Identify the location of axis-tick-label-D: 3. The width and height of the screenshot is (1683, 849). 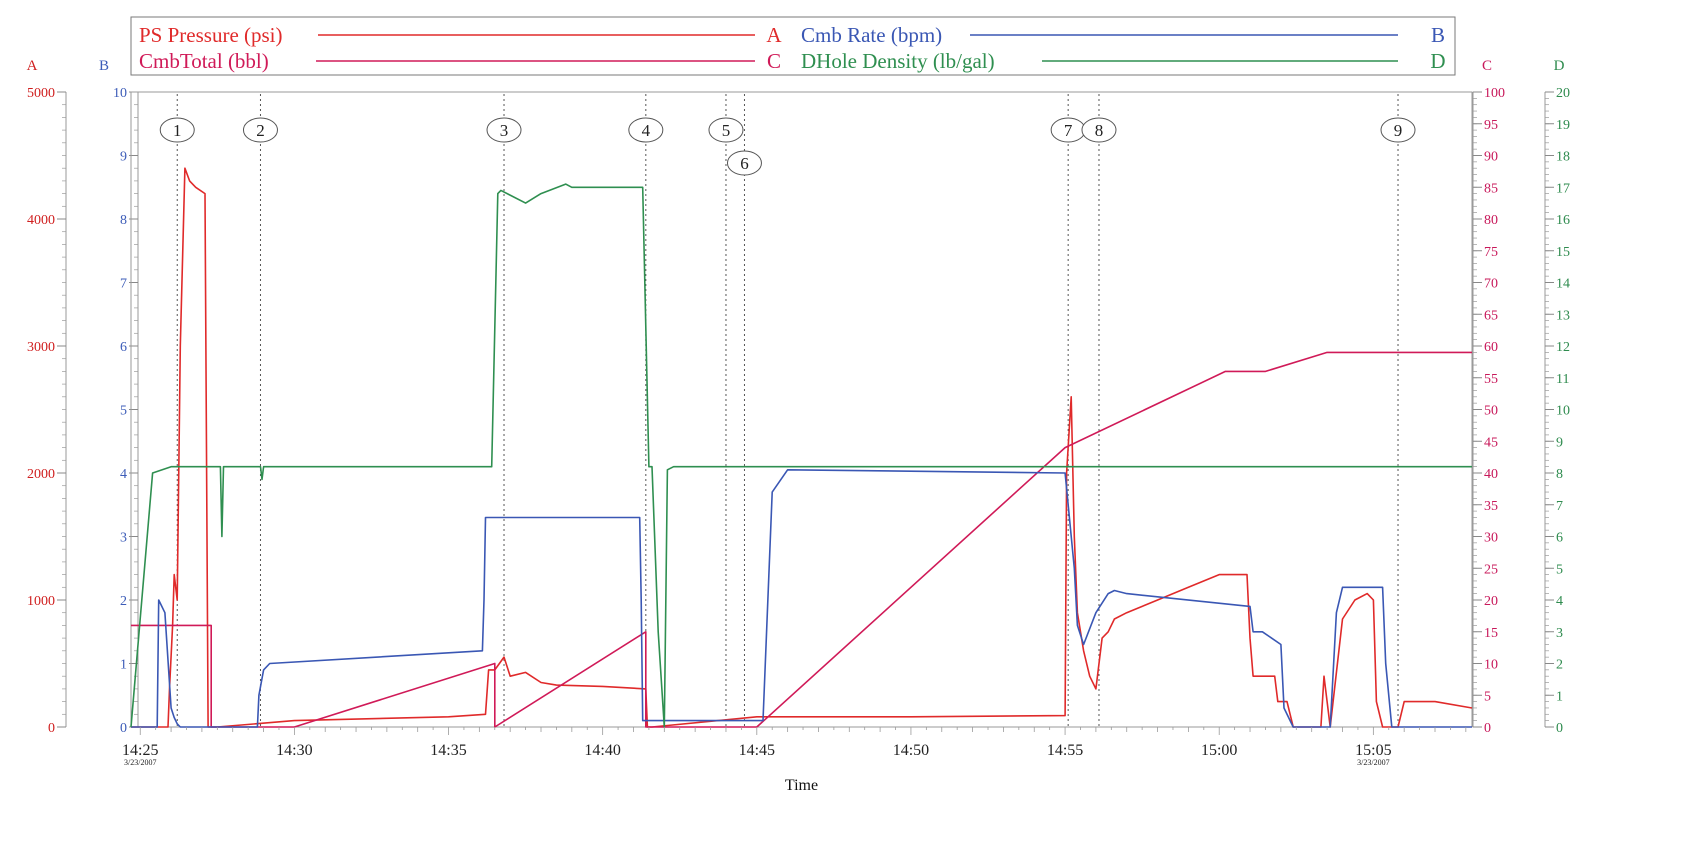
(1559, 633).